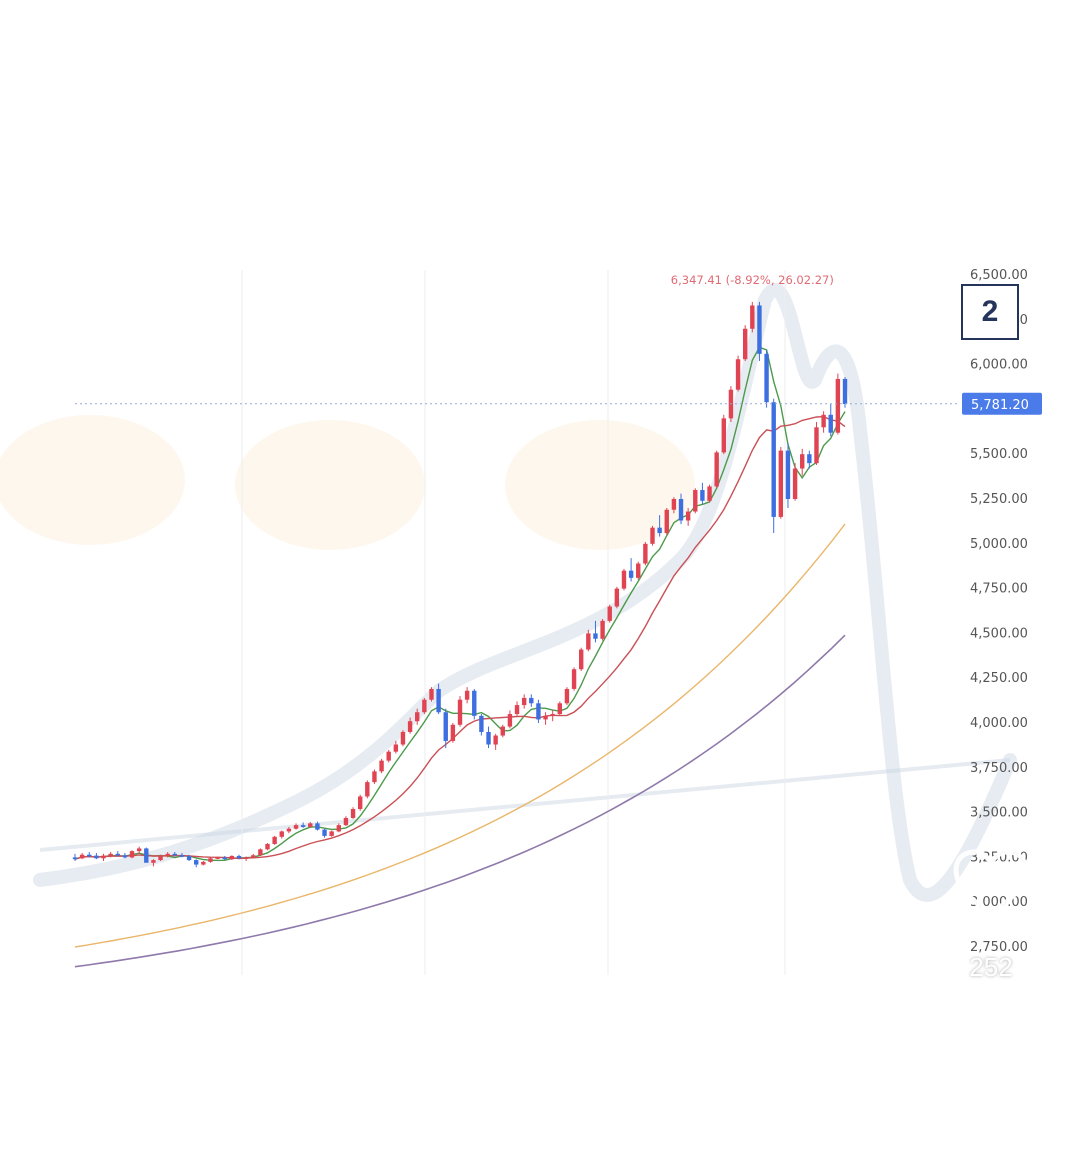 This screenshot has width=1080, height=1160. Describe the element at coordinates (999, 544) in the screenshot. I see `y-tick-label: 5,000.00` at that location.